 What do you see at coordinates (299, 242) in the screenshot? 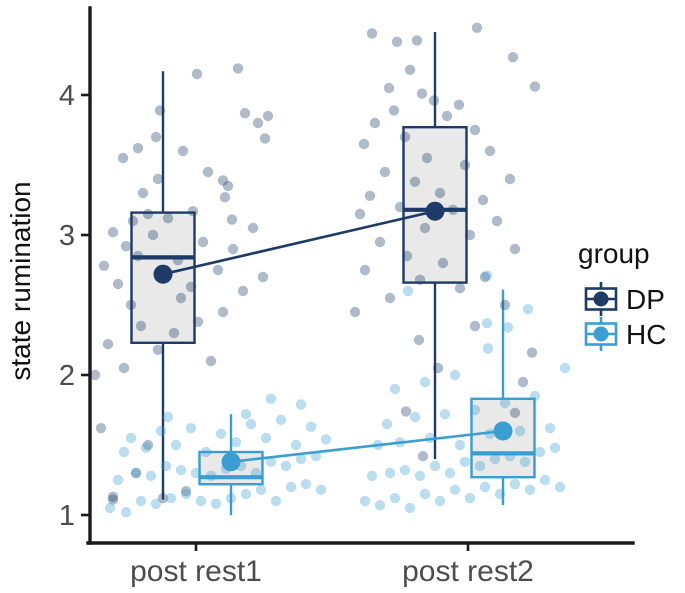
I see `mean-line-DP` at bounding box center [299, 242].